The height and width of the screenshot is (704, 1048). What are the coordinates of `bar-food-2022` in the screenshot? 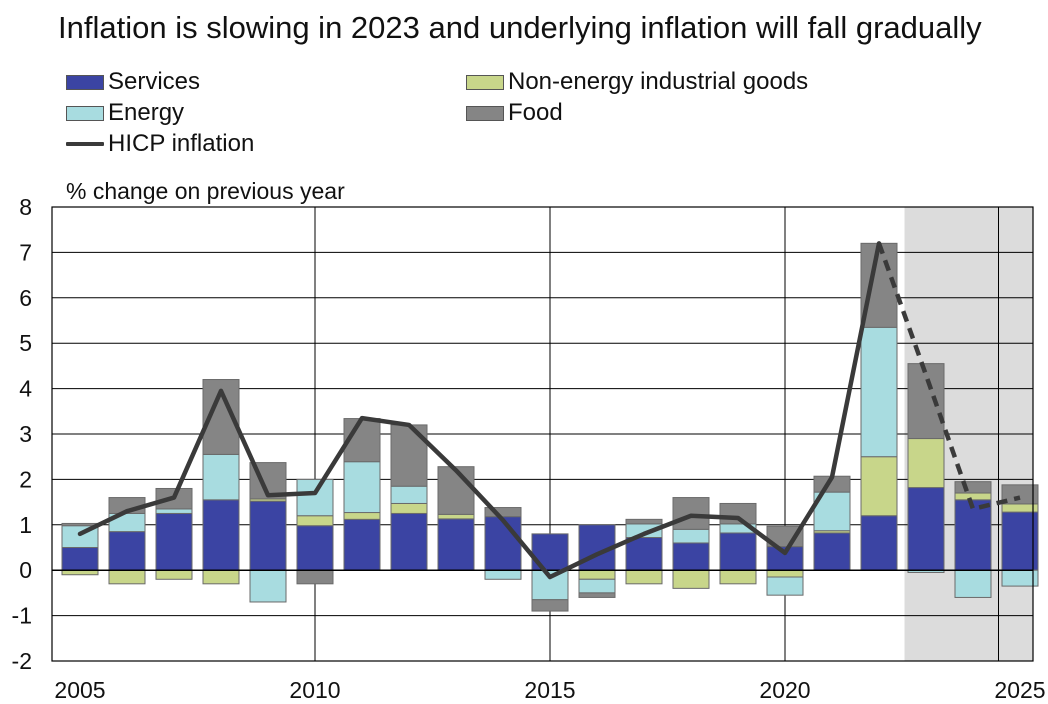 It's located at (879, 285).